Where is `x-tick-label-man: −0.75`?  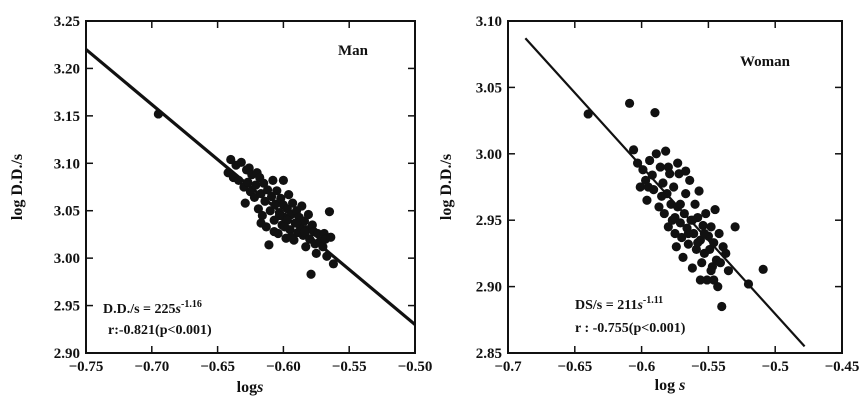 x-tick-label-man: −0.75 is located at coordinates (86, 367).